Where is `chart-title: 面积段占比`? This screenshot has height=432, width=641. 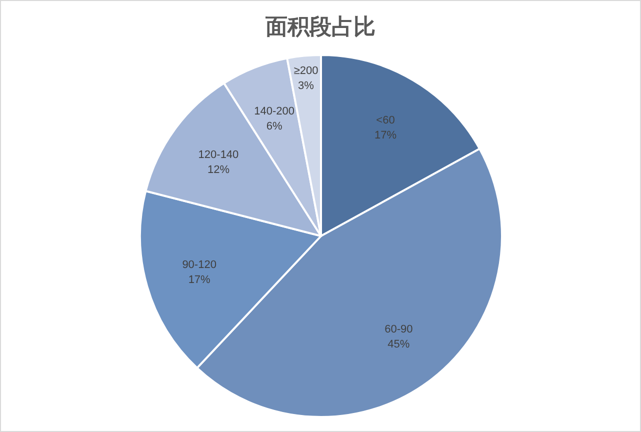
chart-title: 面积段占比 is located at coordinates (320, 27).